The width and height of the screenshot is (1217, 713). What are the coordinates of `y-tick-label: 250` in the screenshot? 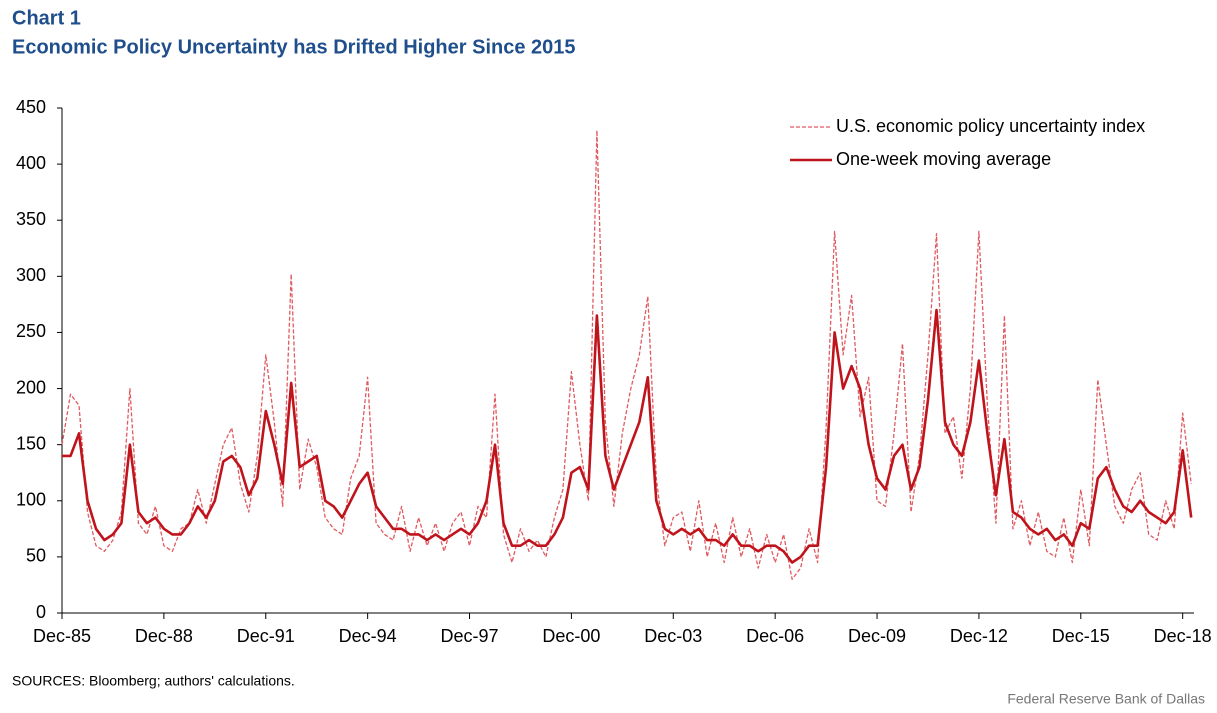 It's located at (31, 331).